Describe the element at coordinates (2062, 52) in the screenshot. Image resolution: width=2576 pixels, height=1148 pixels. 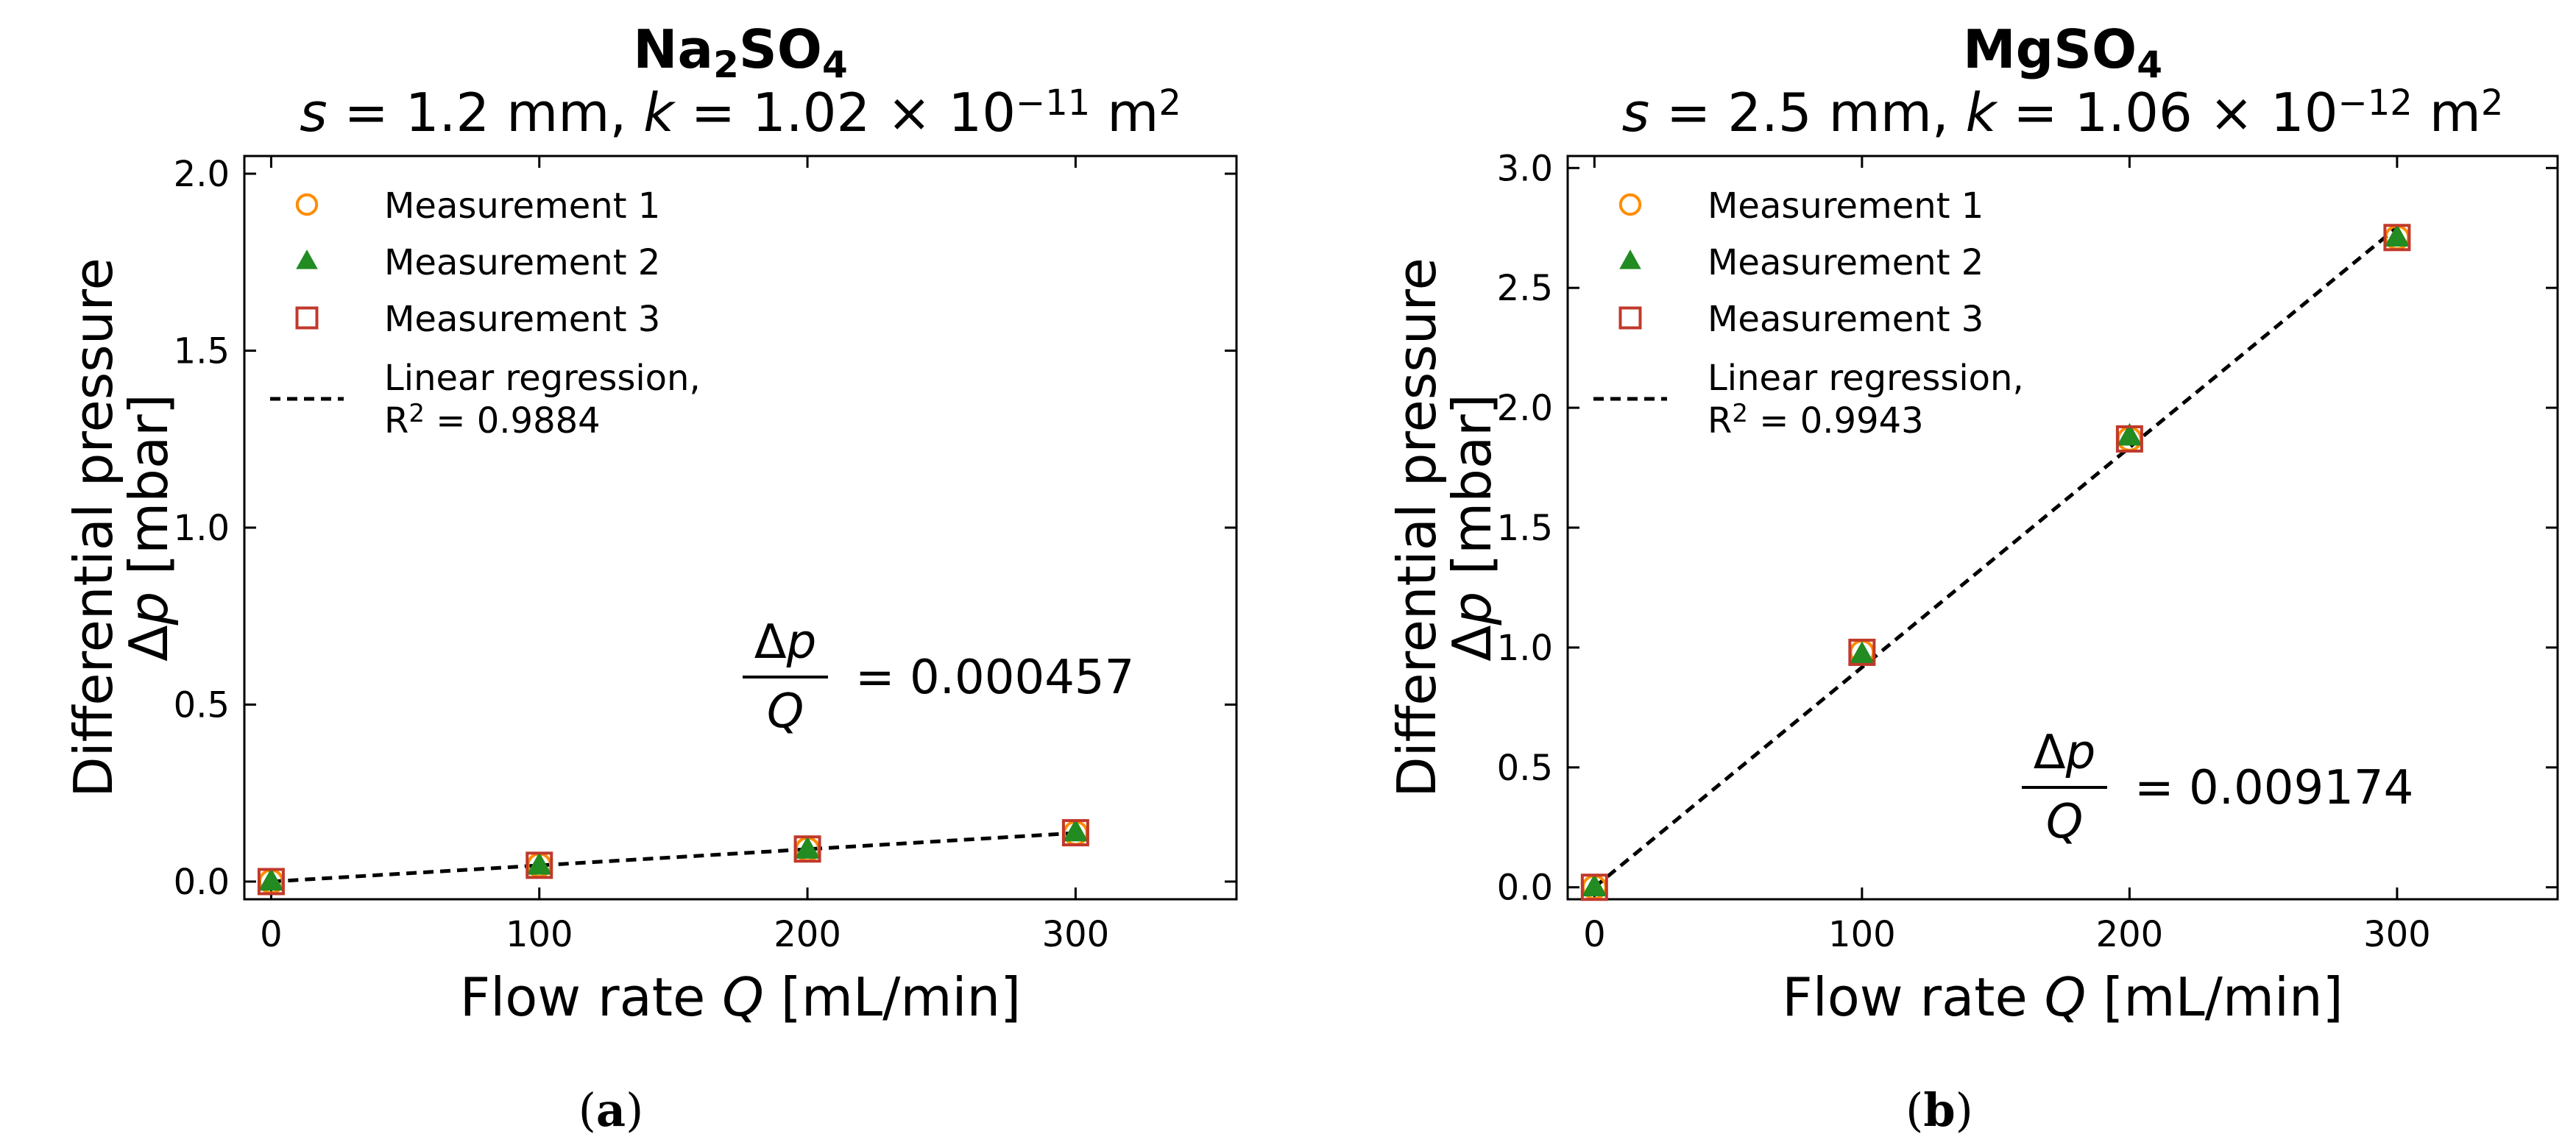
I see `chart-title: MgSO4` at that location.